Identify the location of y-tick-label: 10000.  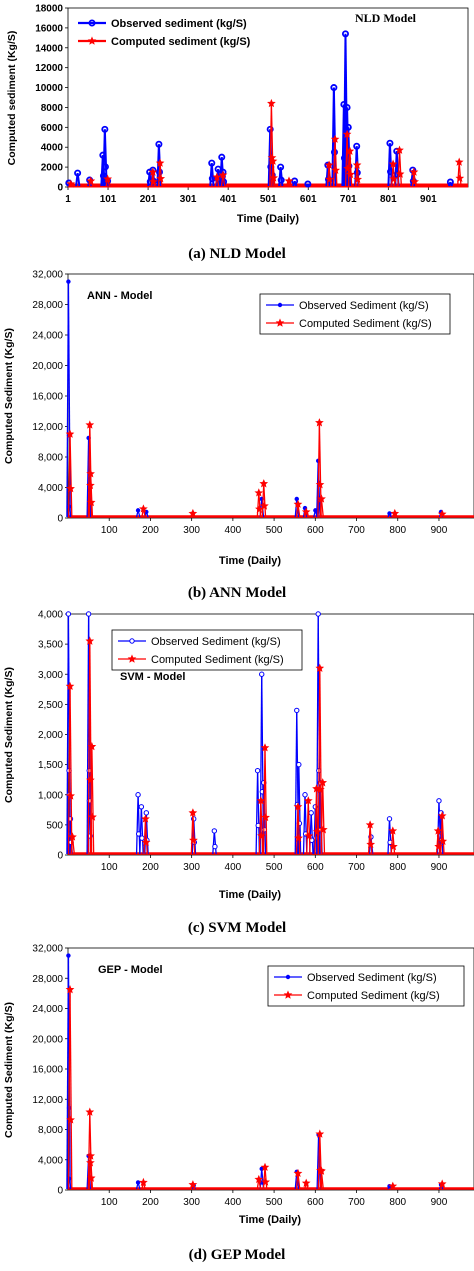
(49, 88).